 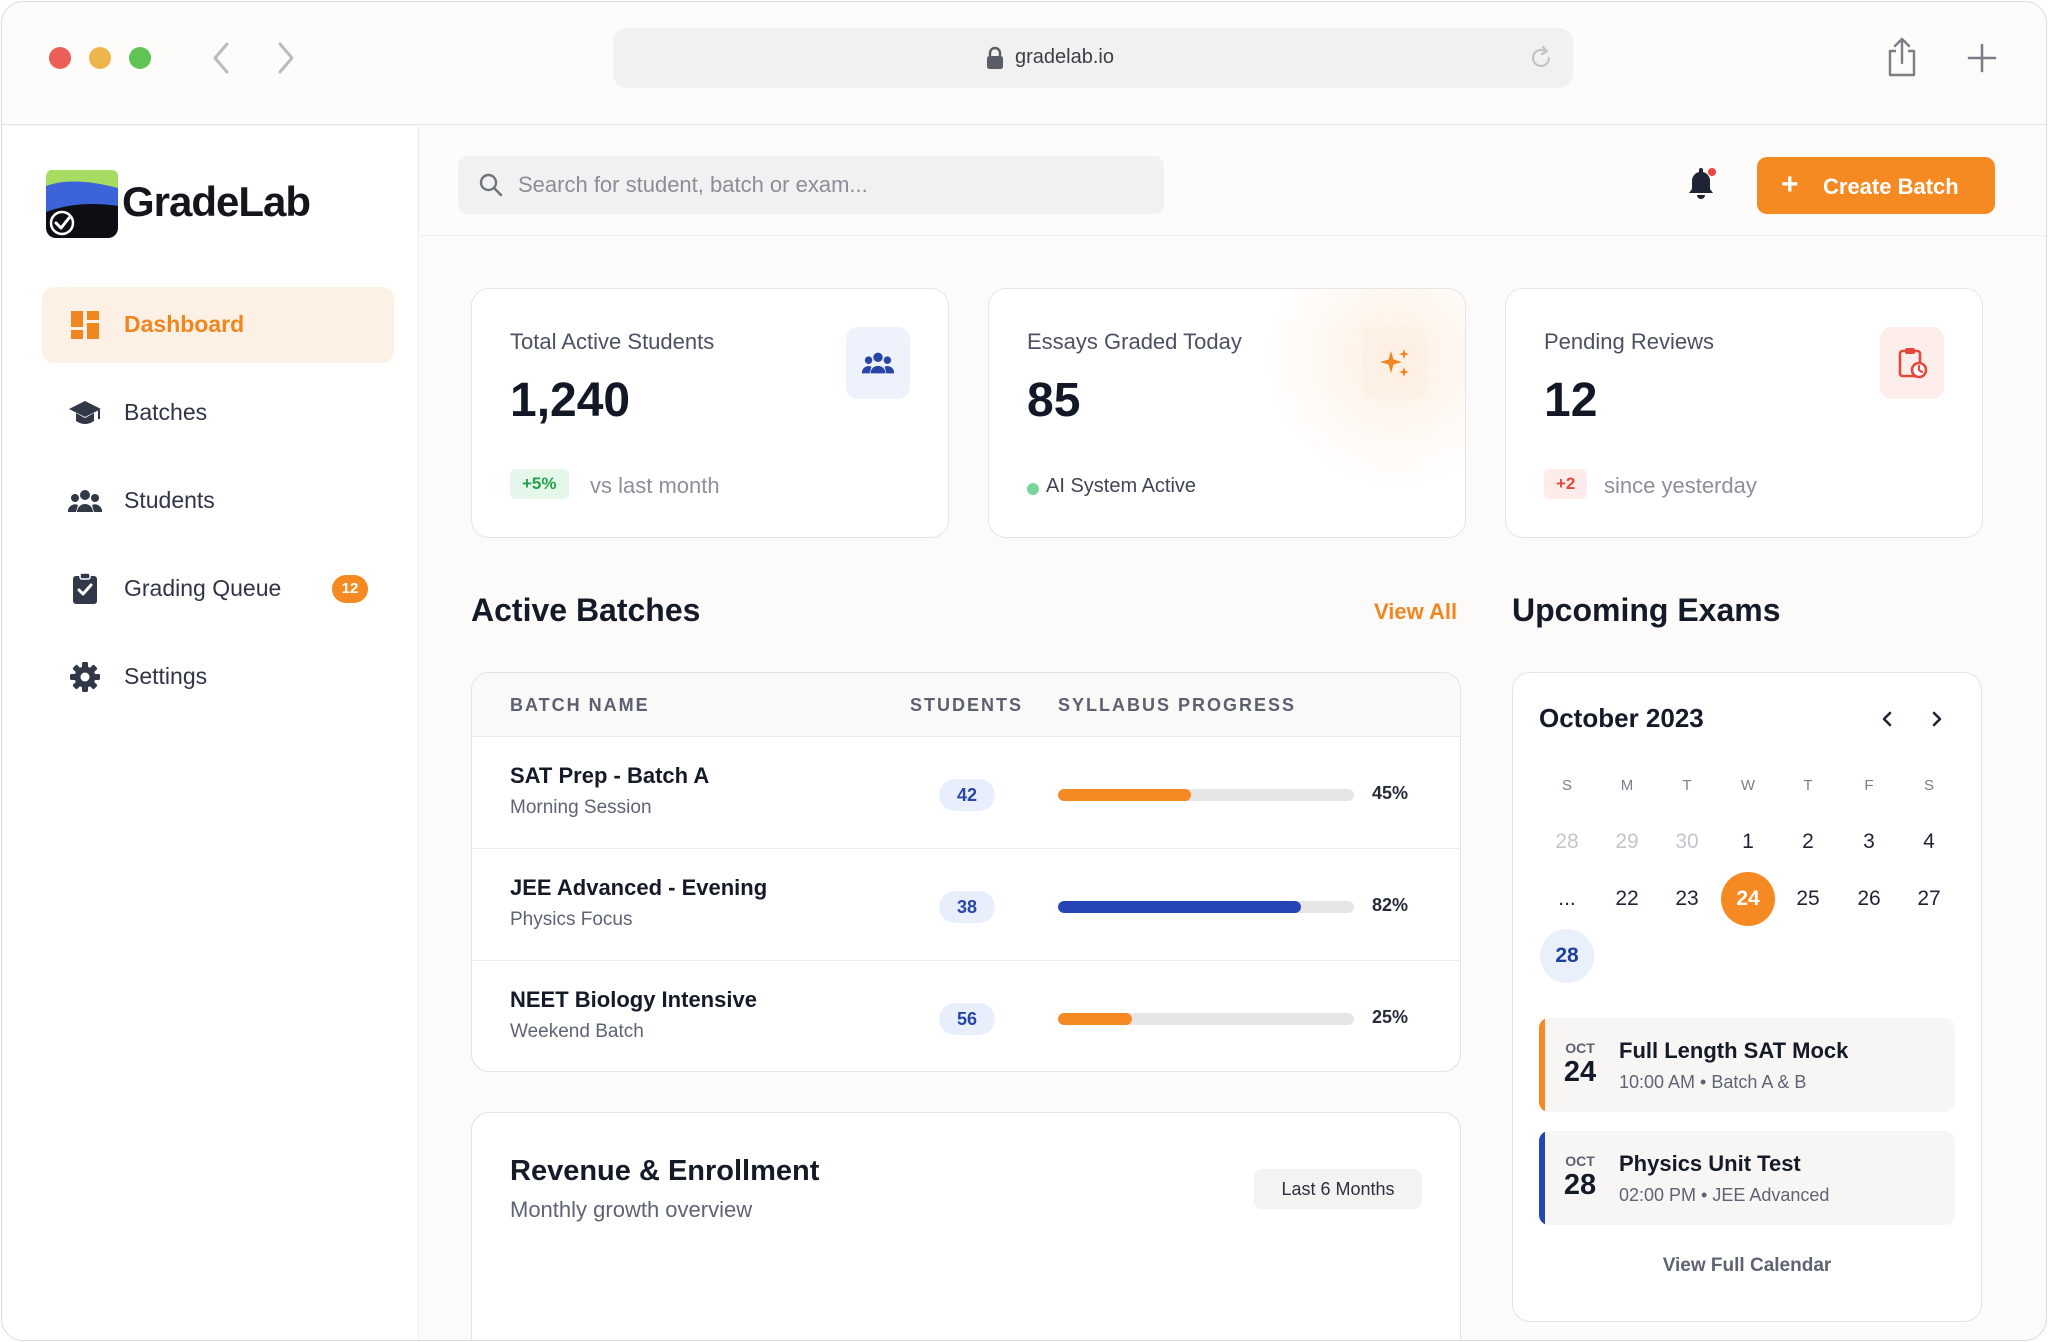 What do you see at coordinates (1869, 785) in the screenshot?
I see `weekday-label: F` at bounding box center [1869, 785].